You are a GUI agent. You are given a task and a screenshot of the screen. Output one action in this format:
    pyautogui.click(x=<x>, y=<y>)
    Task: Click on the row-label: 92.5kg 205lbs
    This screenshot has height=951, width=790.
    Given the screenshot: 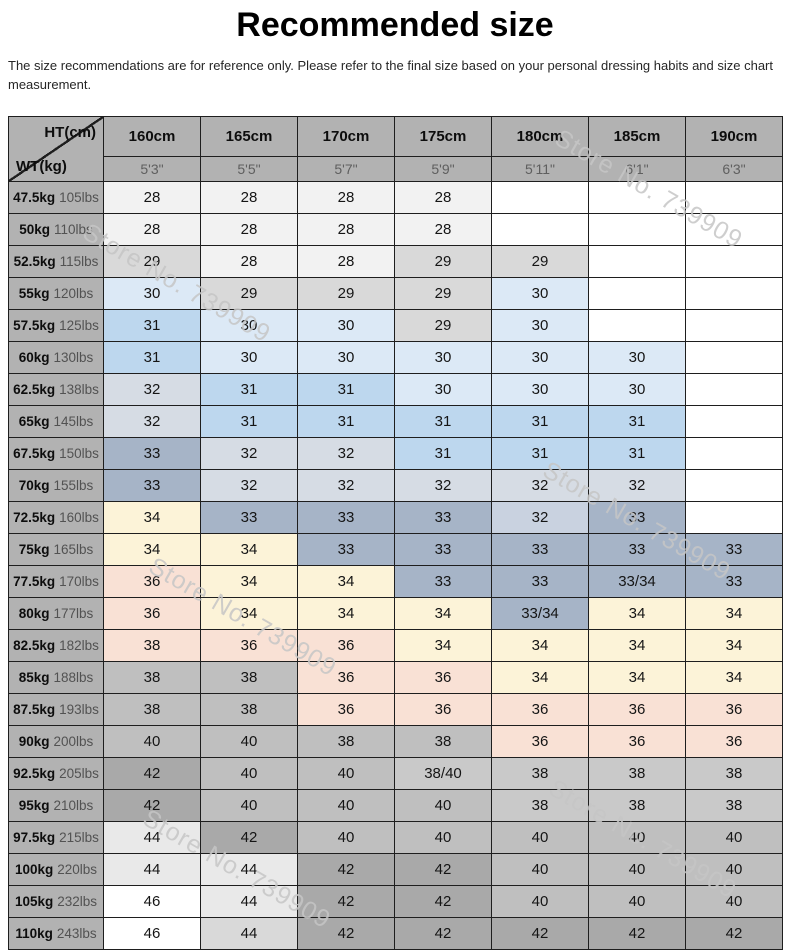 What is the action you would take?
    pyautogui.click(x=56, y=774)
    